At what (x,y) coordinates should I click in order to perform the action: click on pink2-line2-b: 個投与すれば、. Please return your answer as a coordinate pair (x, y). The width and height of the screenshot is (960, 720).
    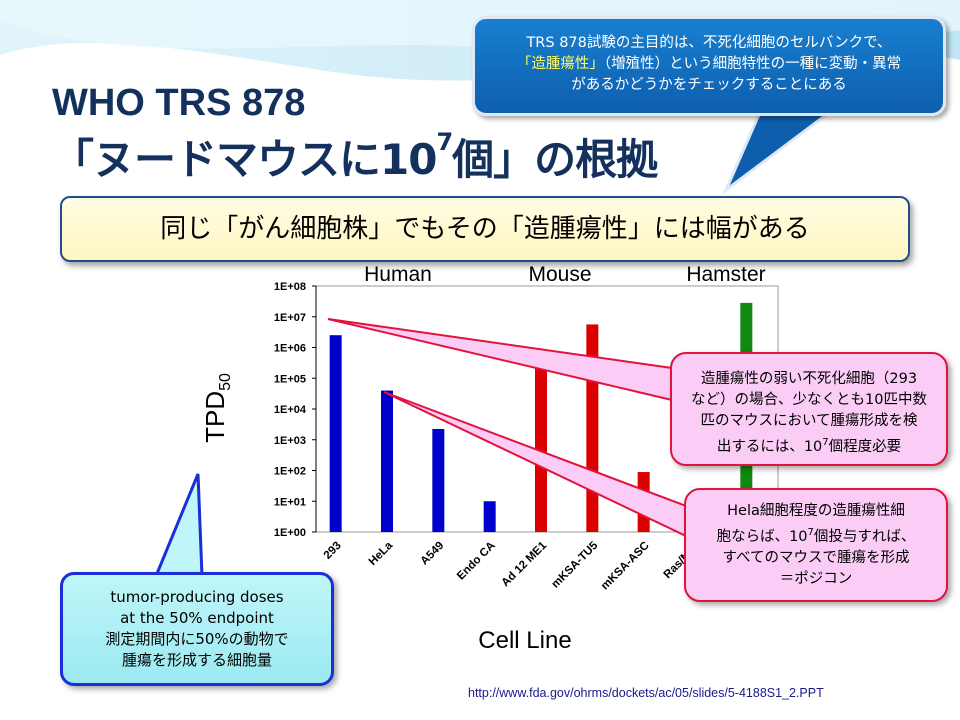
    Looking at the image, I should click on (864, 536).